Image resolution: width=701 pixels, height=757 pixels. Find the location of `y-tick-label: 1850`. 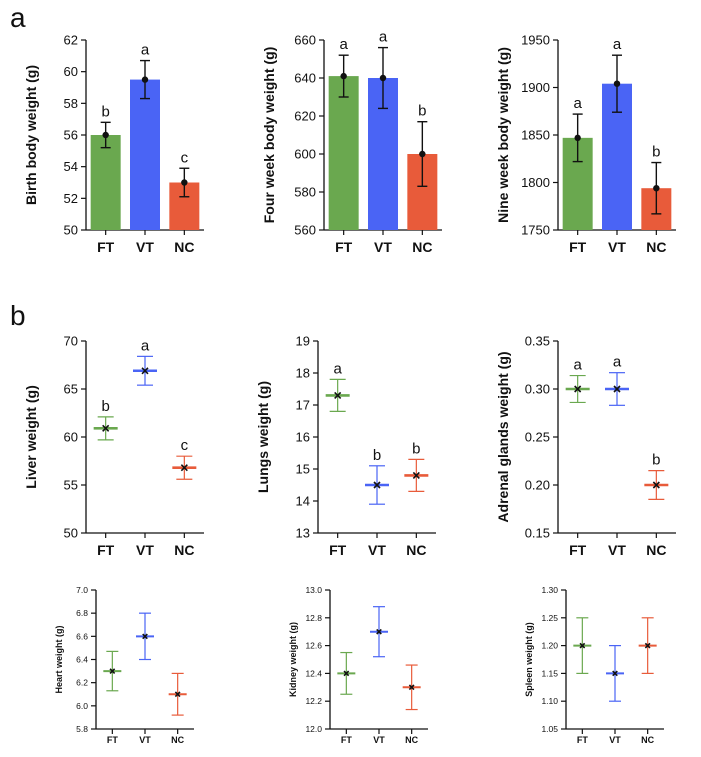

y-tick-label: 1850 is located at coordinates (535, 135).